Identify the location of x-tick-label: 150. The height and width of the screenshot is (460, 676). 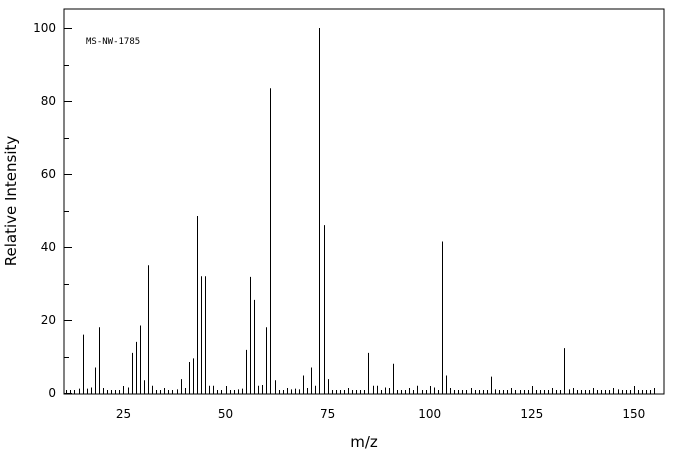
(633, 414).